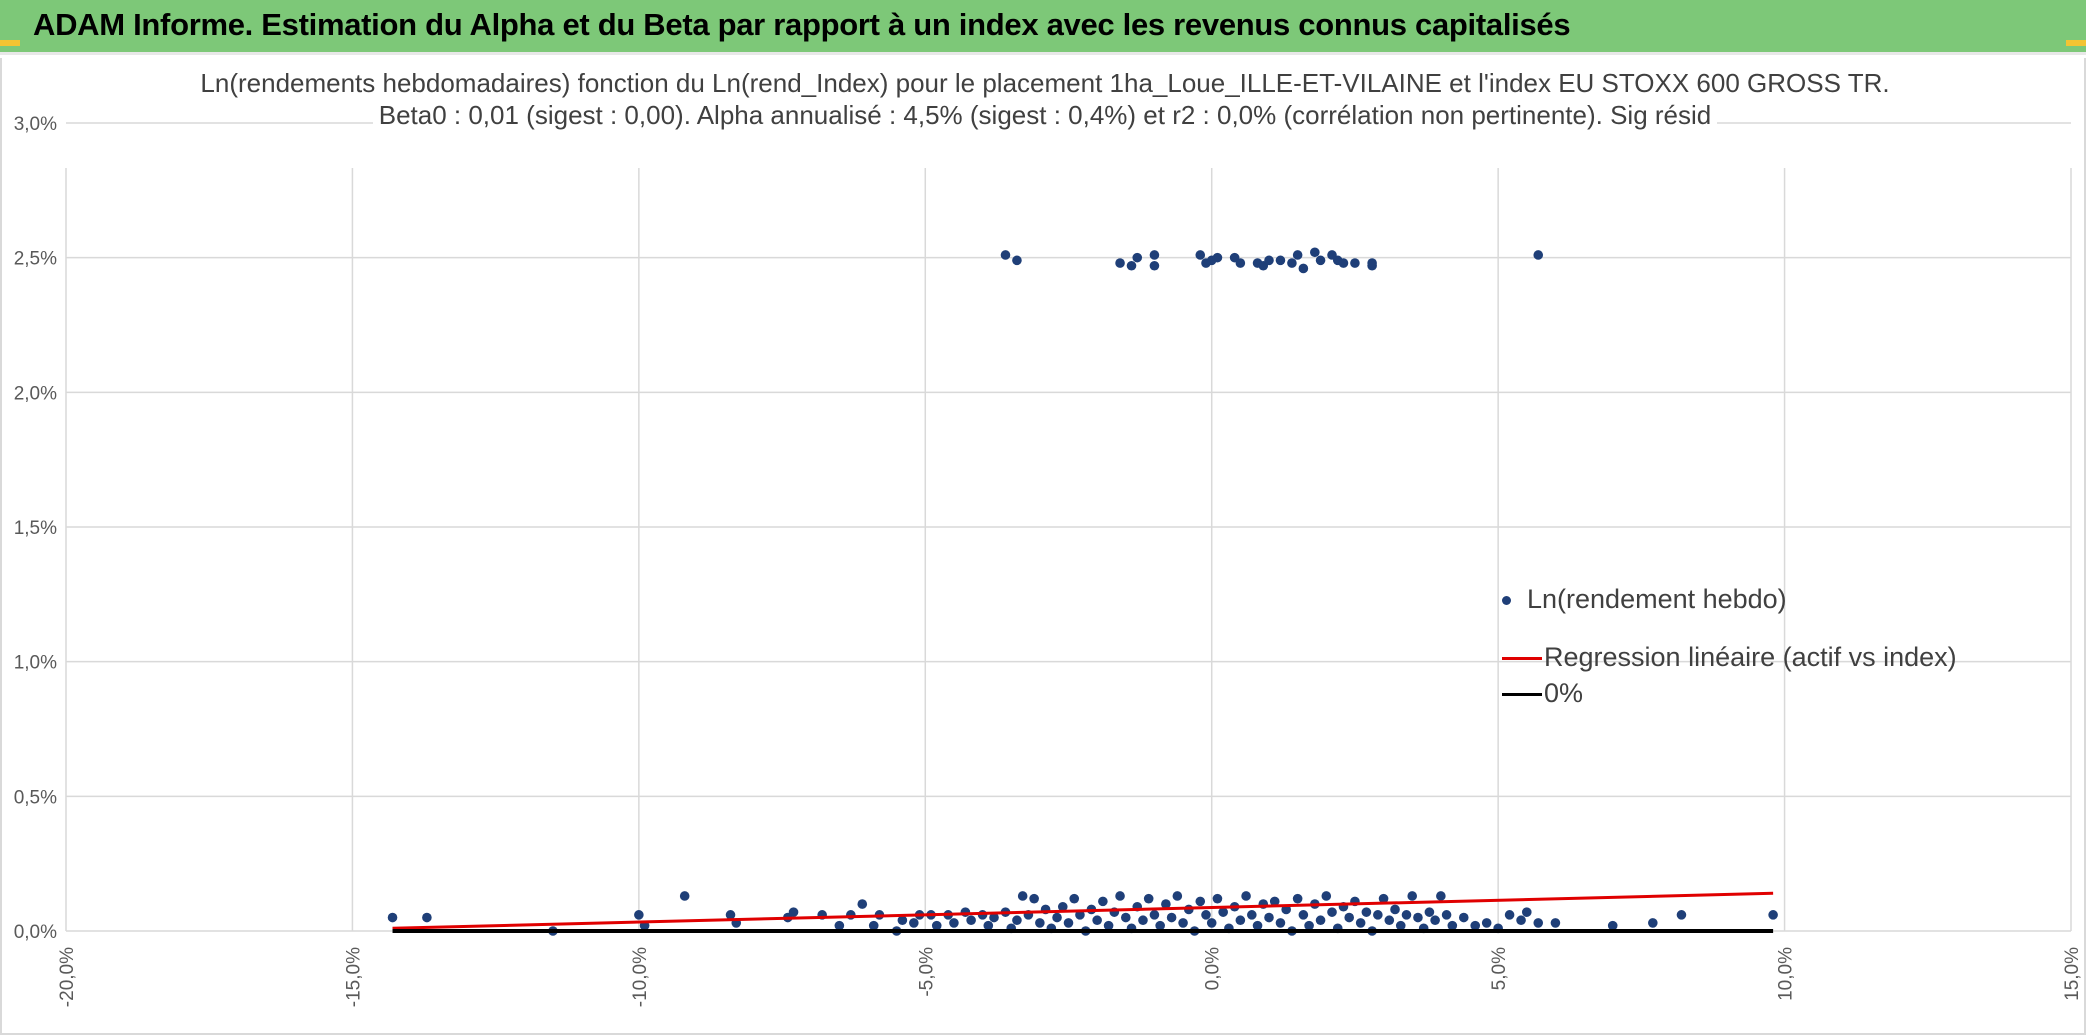 The width and height of the screenshot is (2086, 1035). Describe the element at coordinates (1786, 974) in the screenshot. I see `x-tick-label: 10,0%` at that location.